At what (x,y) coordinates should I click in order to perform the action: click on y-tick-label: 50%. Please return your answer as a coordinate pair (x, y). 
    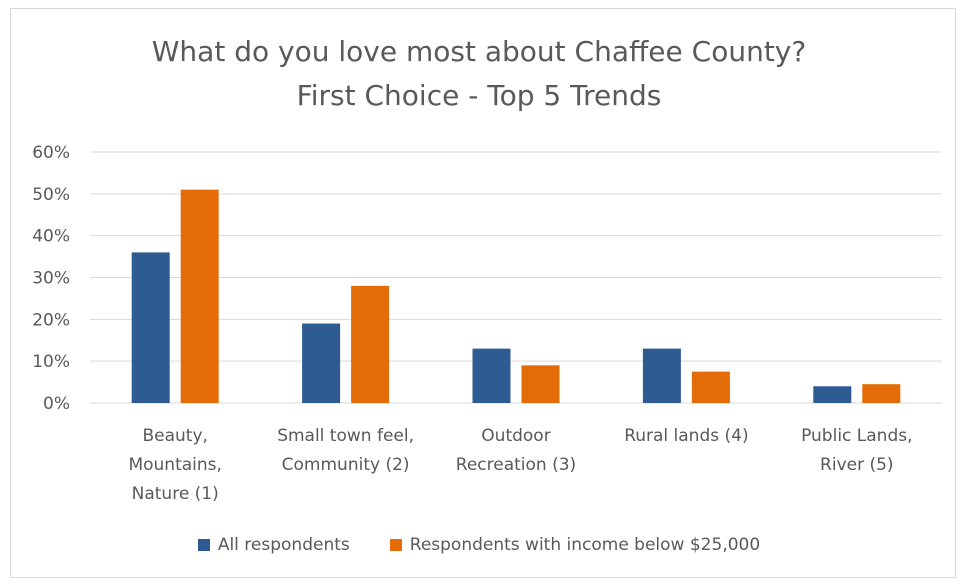
    Looking at the image, I should click on (51, 195).